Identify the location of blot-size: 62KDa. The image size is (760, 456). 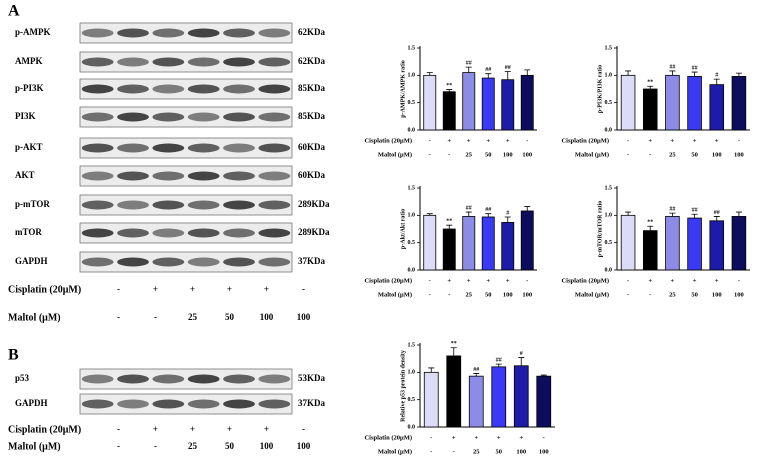
(312, 32).